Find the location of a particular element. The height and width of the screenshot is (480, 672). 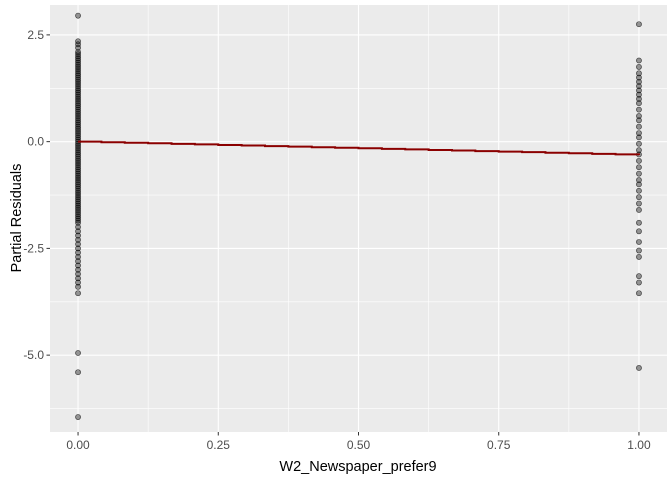

x-tick-label: 1.00 is located at coordinates (639, 445).